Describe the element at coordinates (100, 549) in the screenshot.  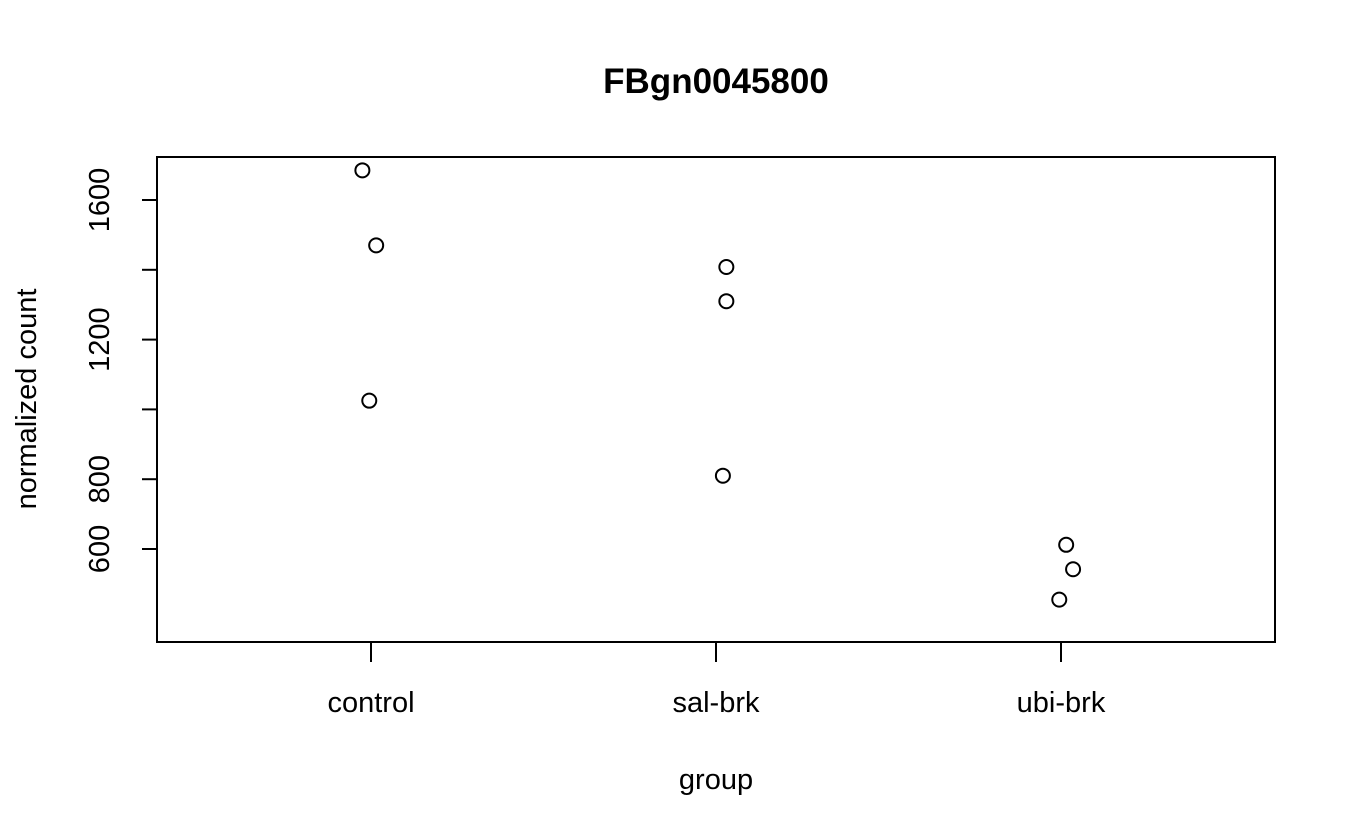
I see `y-tick-label: 600` at that location.